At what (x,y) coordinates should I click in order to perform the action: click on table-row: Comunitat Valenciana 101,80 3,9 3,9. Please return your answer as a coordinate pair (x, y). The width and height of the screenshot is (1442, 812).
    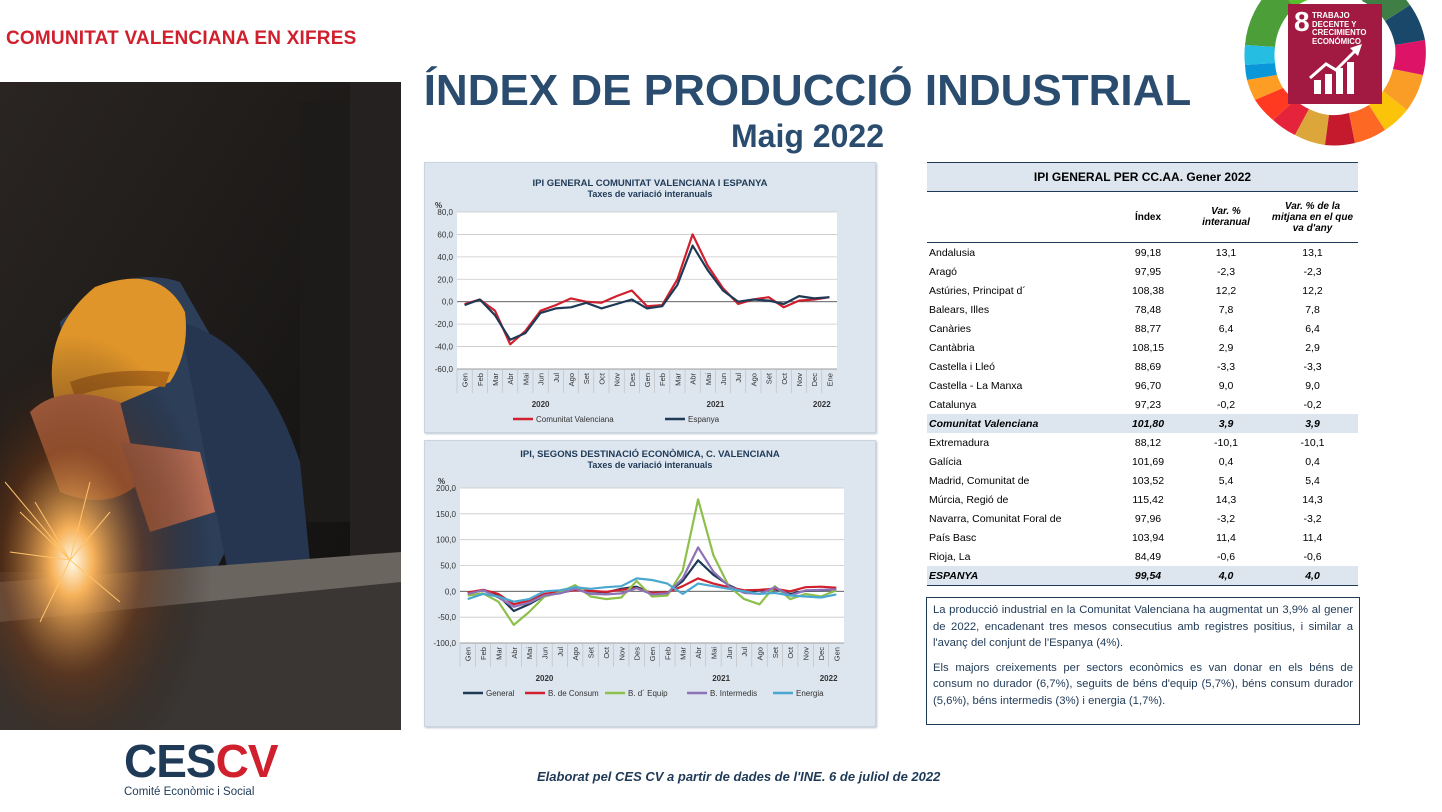
    Looking at the image, I should click on (1142, 423).